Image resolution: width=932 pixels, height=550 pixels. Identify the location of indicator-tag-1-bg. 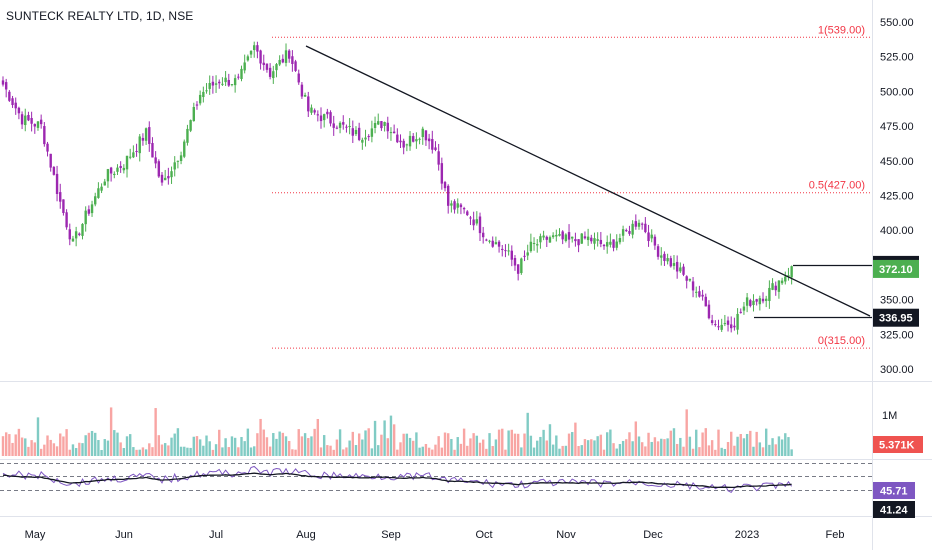
(894, 490).